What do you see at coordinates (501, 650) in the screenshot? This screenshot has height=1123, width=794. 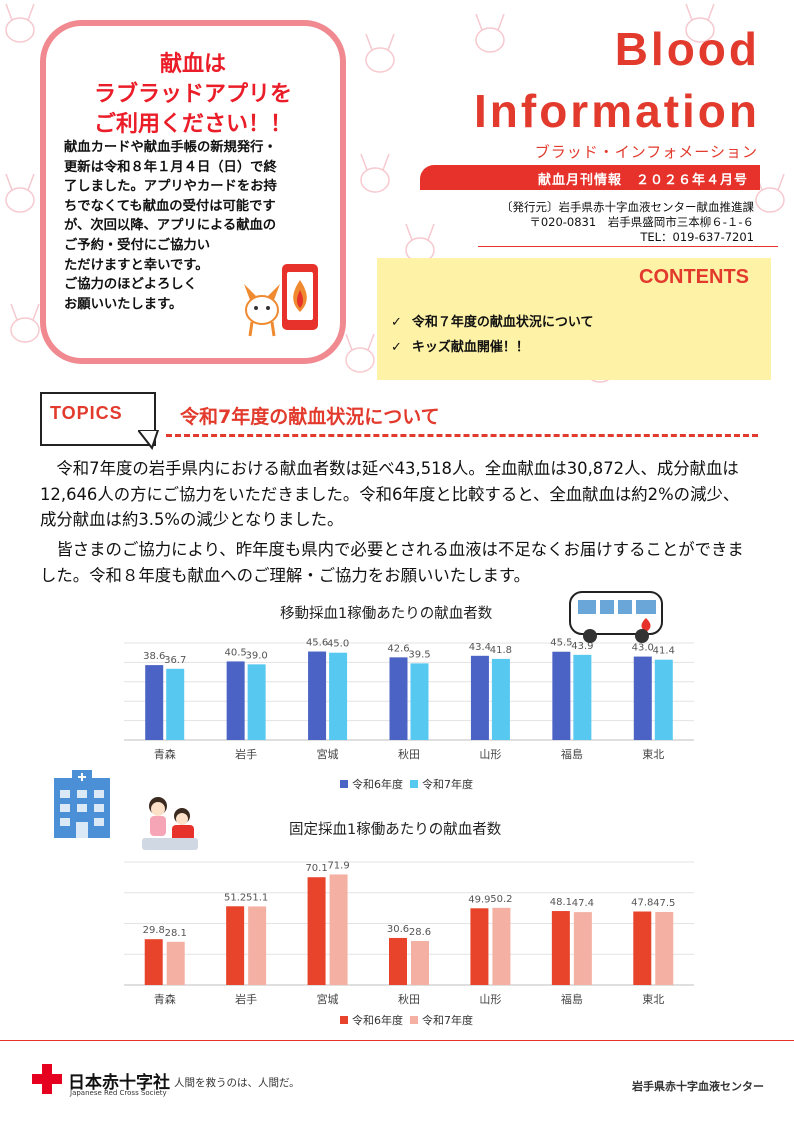 I see `data-label: 41.8` at bounding box center [501, 650].